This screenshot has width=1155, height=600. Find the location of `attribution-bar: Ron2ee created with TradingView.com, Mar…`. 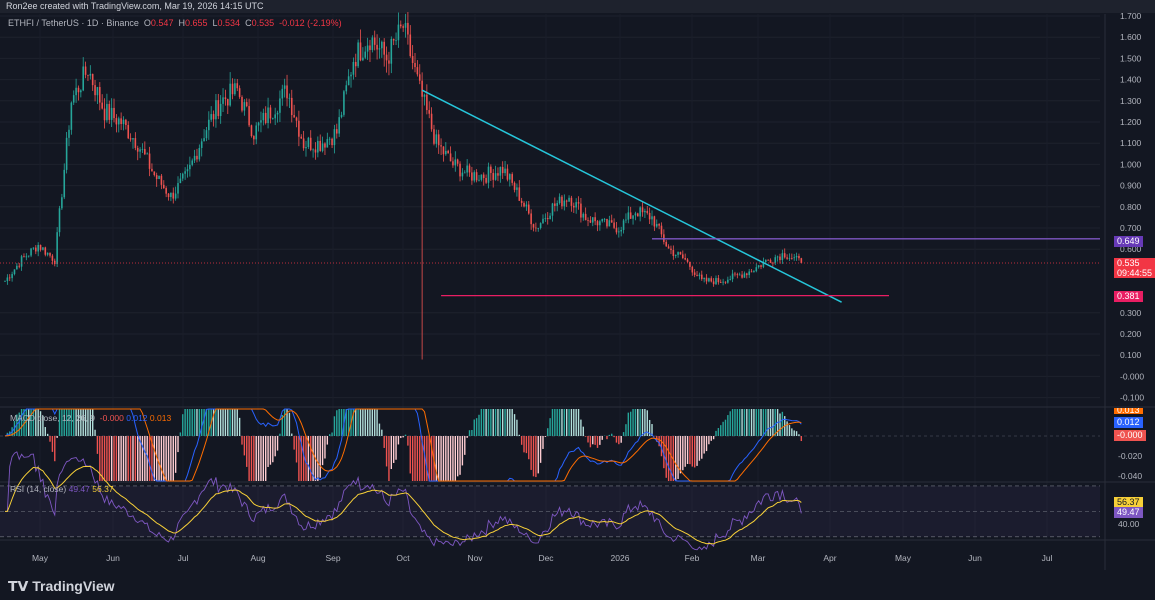

attribution-bar: Ron2ee created with TradingView.com, Mar… is located at coordinates (577, 6).